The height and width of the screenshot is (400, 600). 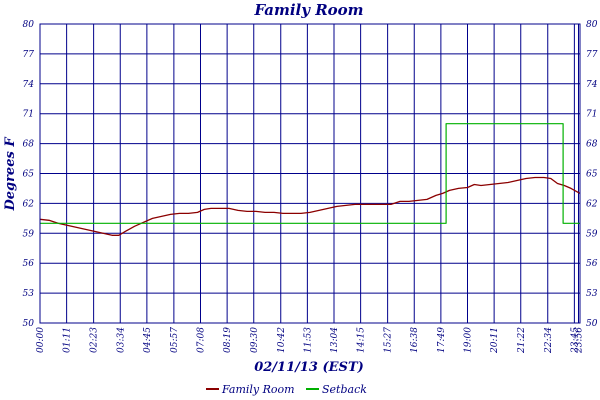 I want to click on x-tick-label: 08:19, so click(x=228, y=340).